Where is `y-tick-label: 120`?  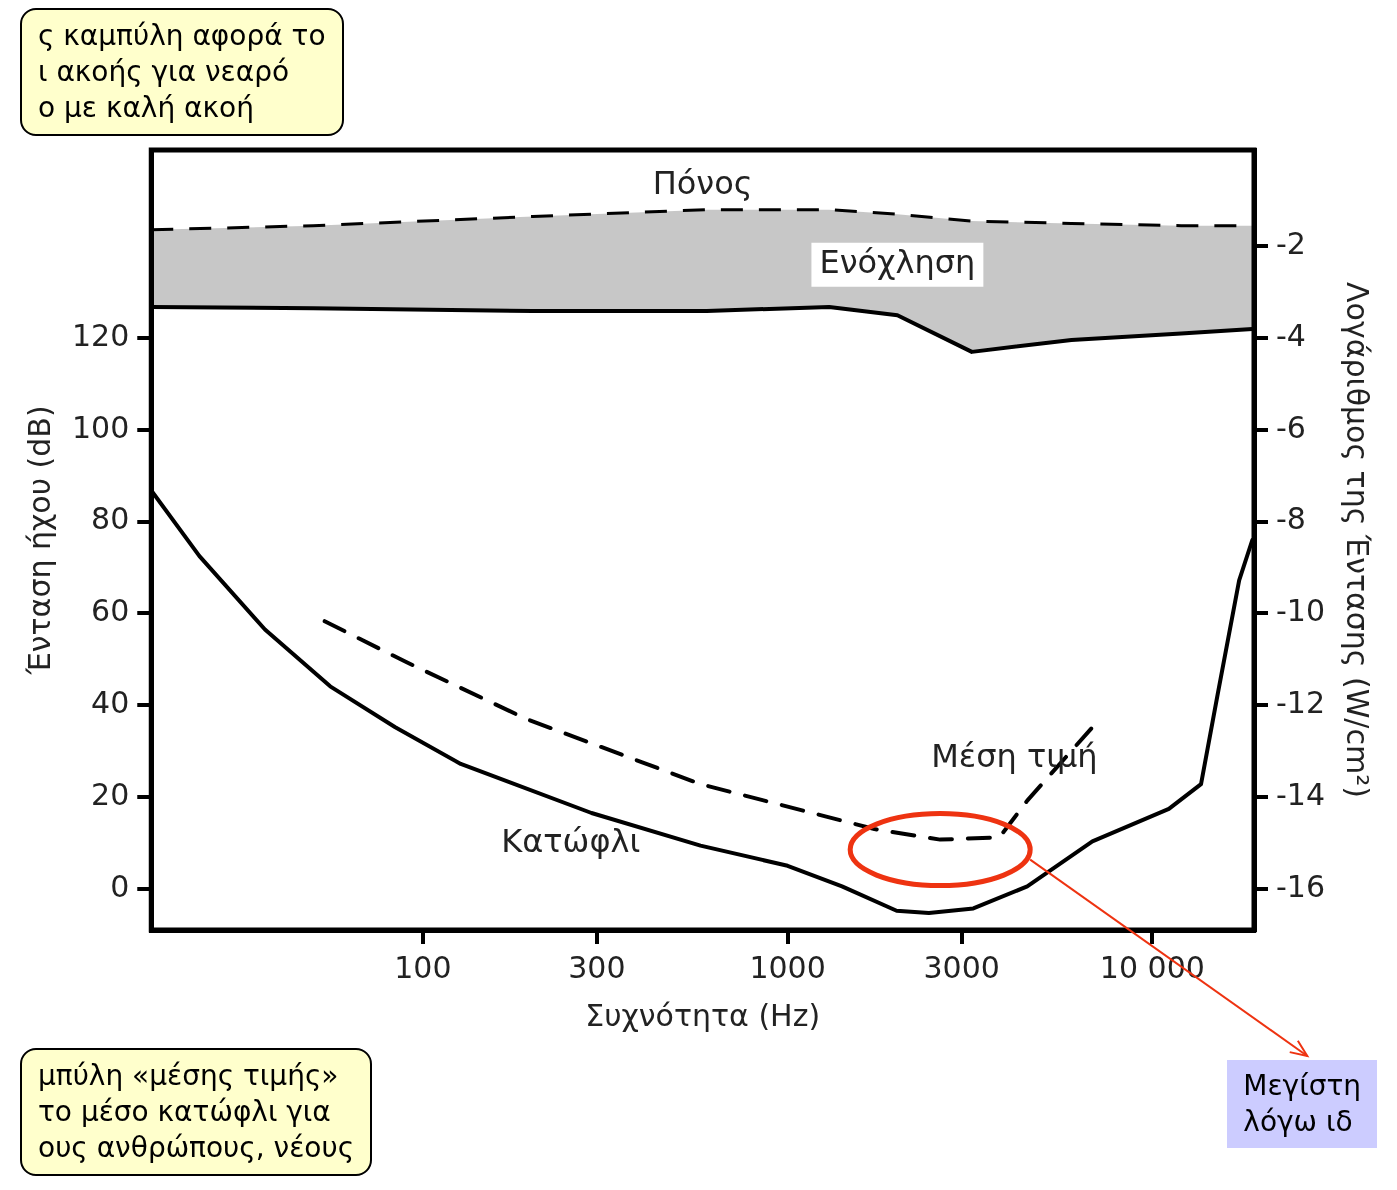
y-tick-label: 120 is located at coordinates (101, 335).